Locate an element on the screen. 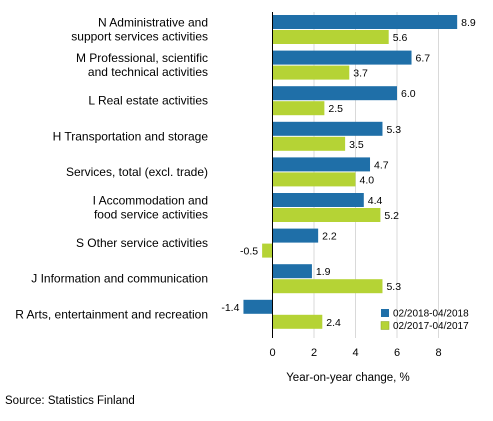  category-label-2-line2: and technical activities is located at coordinates (148, 72).